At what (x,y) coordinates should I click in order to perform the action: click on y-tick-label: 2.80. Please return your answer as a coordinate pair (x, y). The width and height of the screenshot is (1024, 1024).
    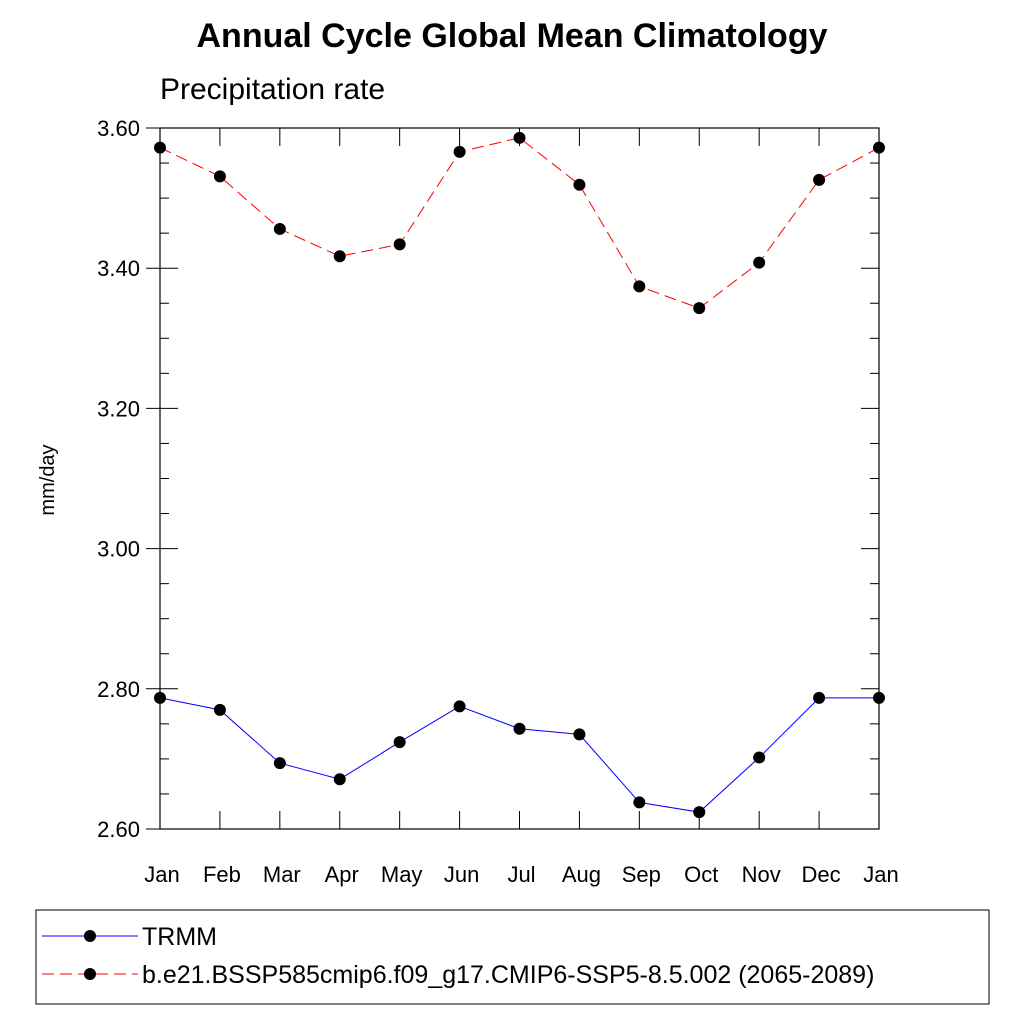
    Looking at the image, I should click on (118, 689).